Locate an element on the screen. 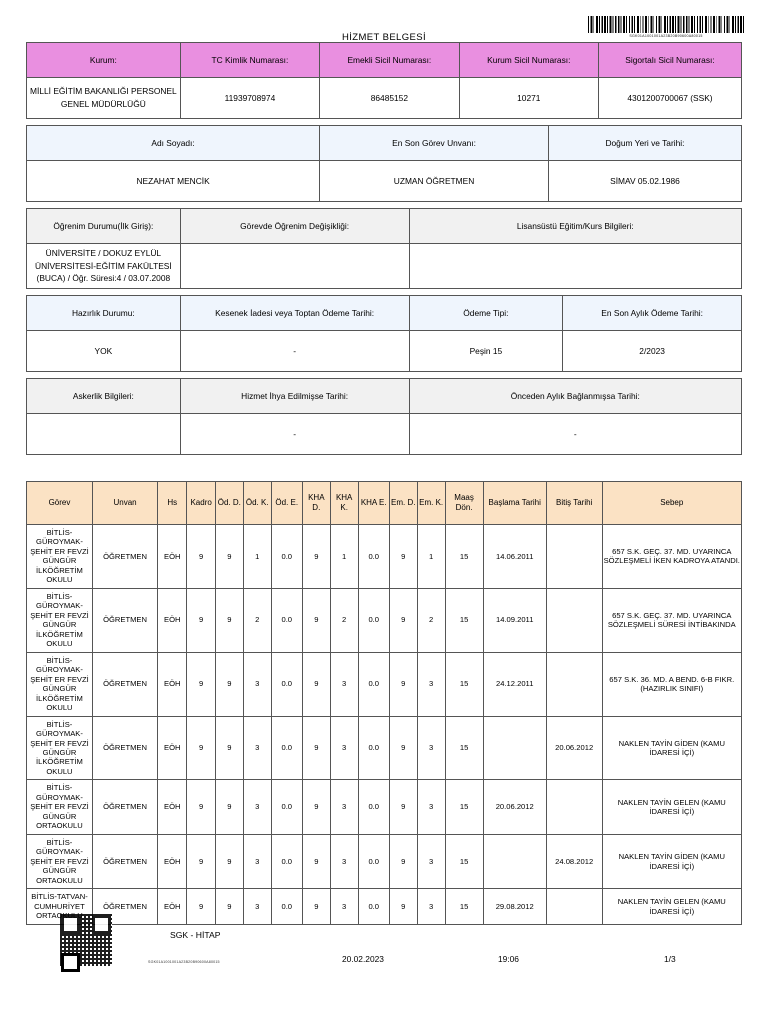 This screenshot has height=1024, width=768. label-hizmet-ihya: Hizmet İhya Edilmişse Tarihi: is located at coordinates (294, 395).